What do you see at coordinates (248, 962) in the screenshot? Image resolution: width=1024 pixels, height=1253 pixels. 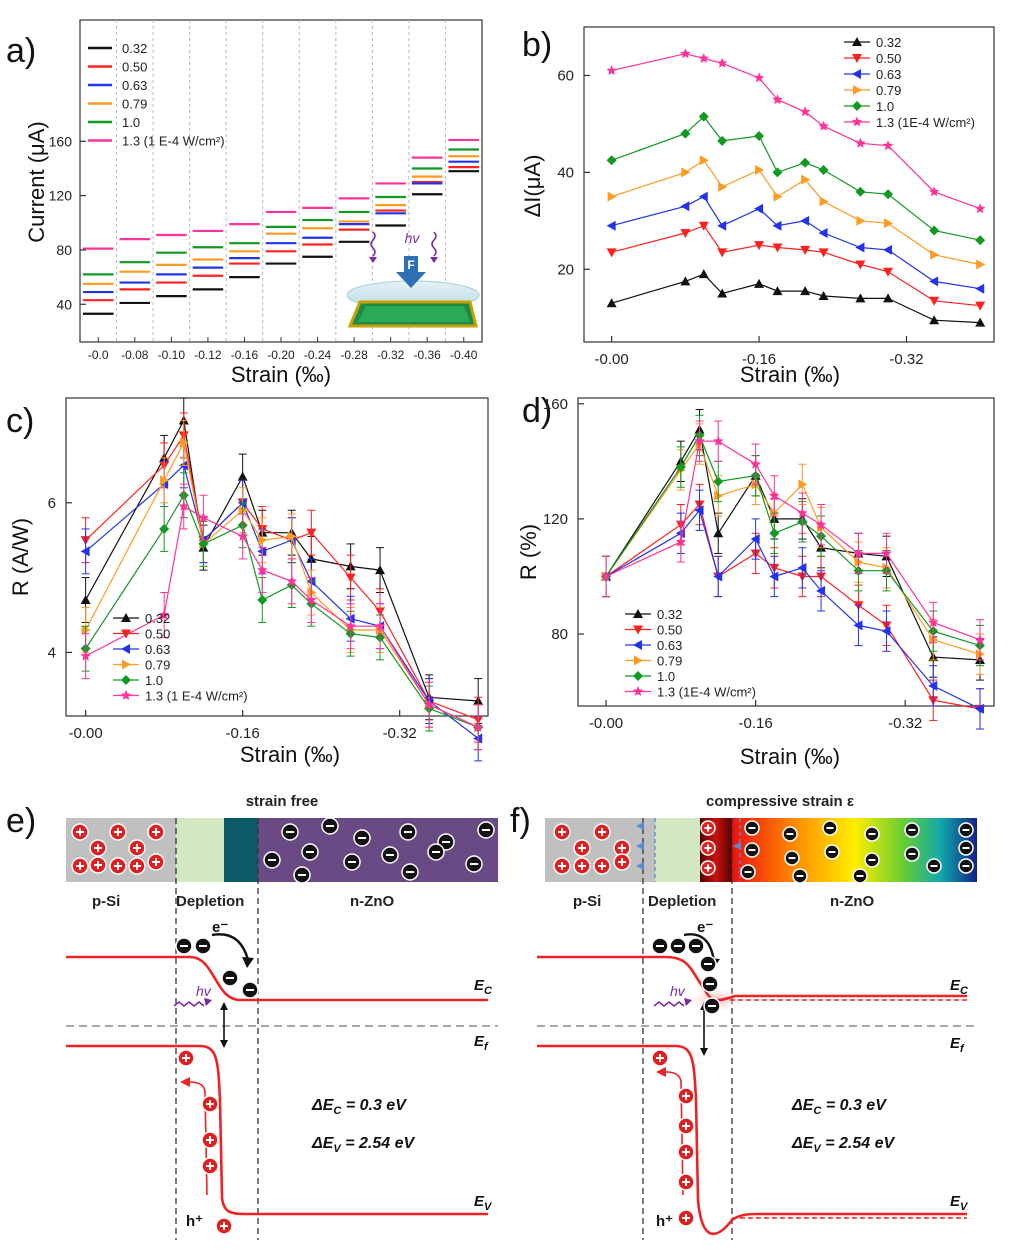 I see `electron-drift-arrow-head` at bounding box center [248, 962].